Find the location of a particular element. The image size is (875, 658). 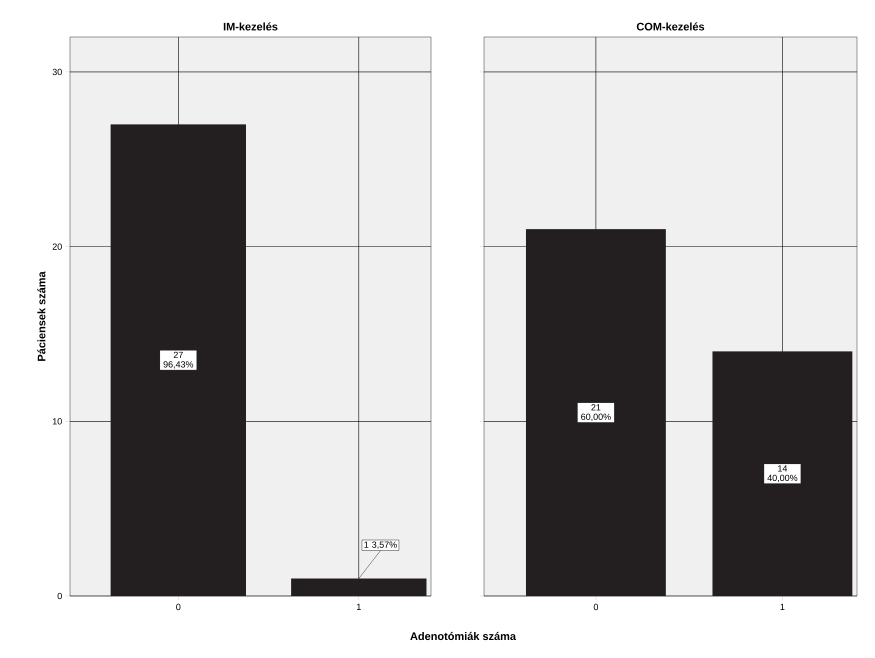

y-tick-label: 20 is located at coordinates (57, 246).